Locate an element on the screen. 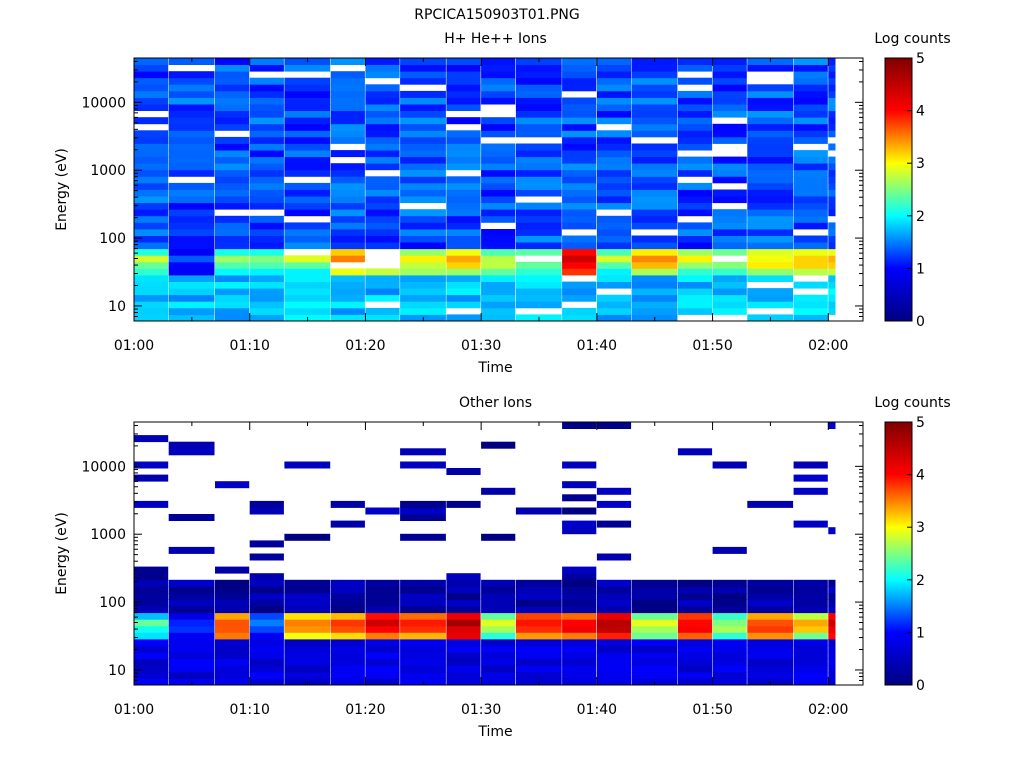 This screenshot has height=768, width=1024. x-tick-label: 01:50 is located at coordinates (712, 710).